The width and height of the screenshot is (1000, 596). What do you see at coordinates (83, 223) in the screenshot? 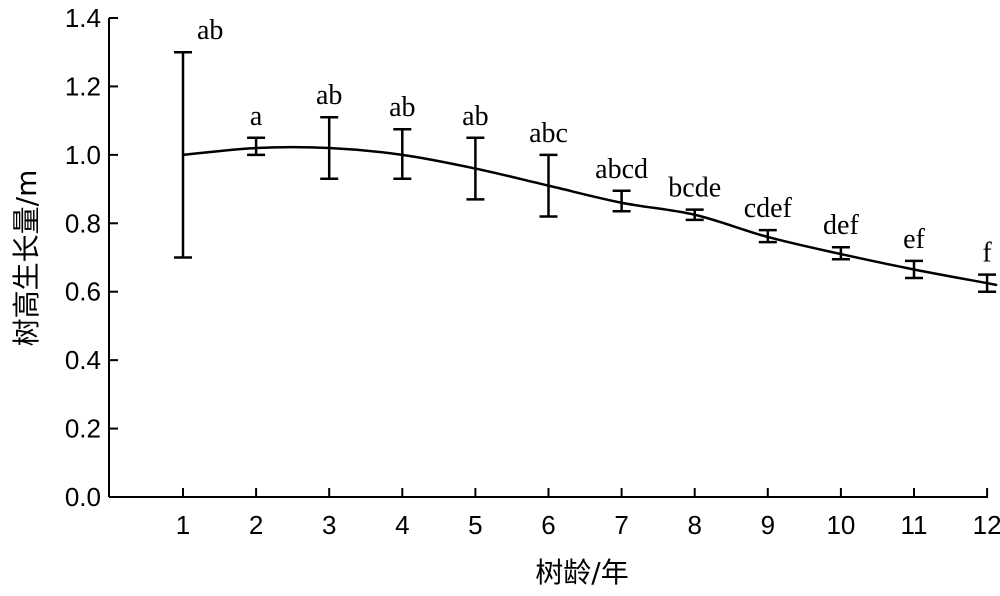
I see `y-tick-label: 0.8` at bounding box center [83, 223].